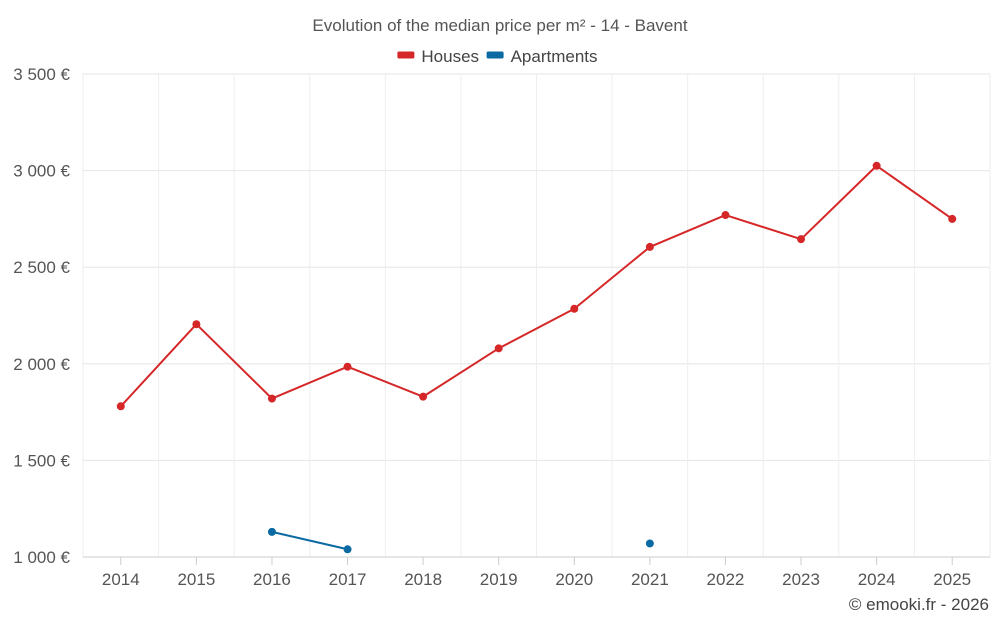 The height and width of the screenshot is (630, 1000). What do you see at coordinates (726, 579) in the screenshot?
I see `x-tick-label: 2022` at bounding box center [726, 579].